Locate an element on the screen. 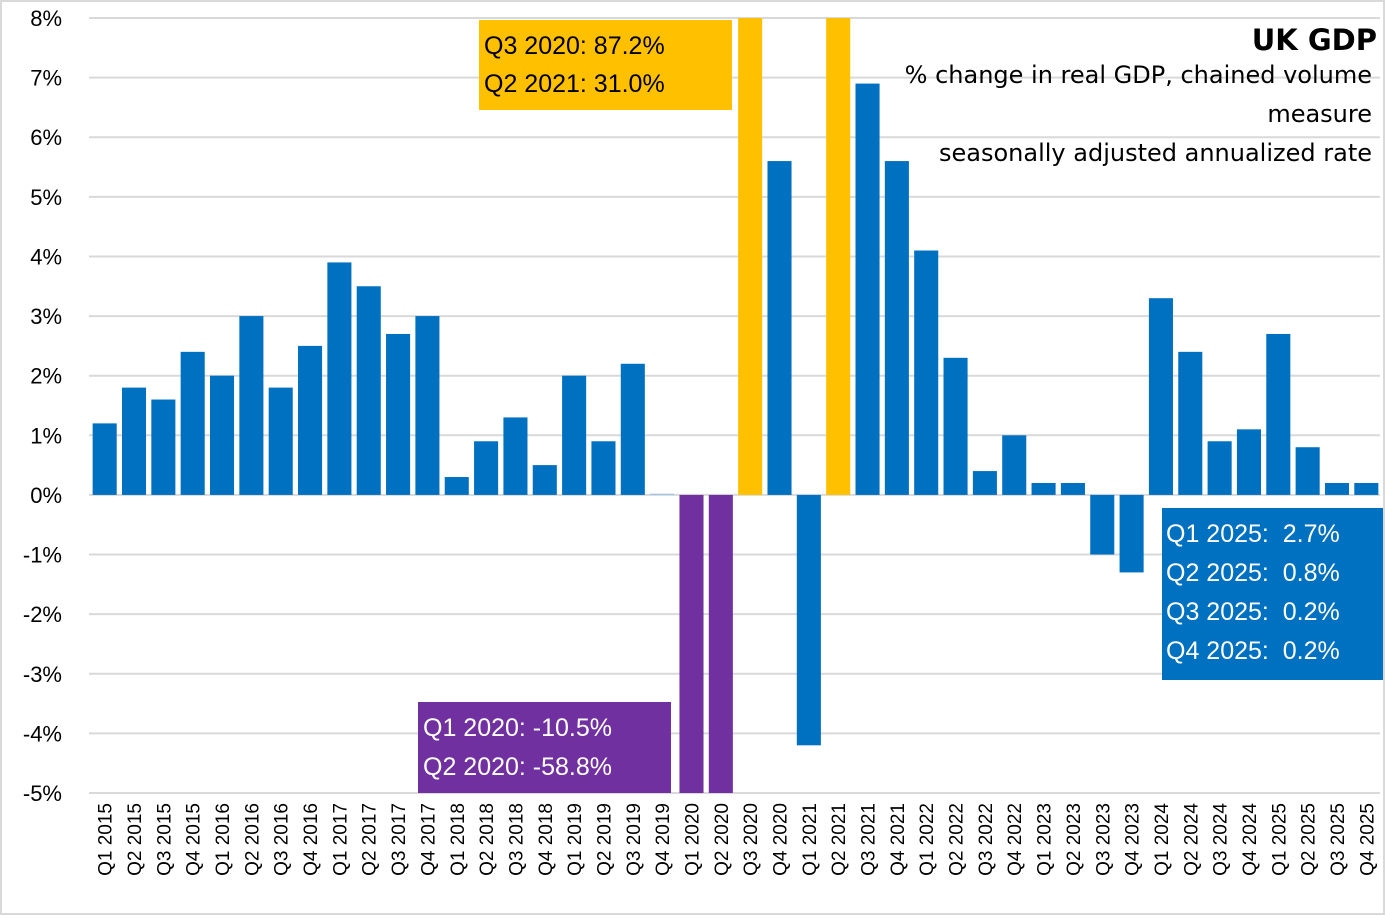  y-tick-label: 0% is located at coordinates (46, 495).